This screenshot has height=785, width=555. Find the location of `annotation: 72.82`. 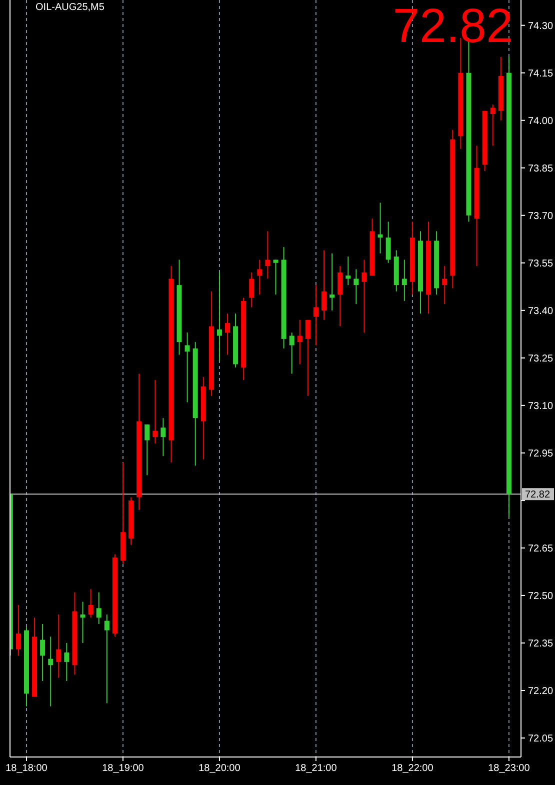

annotation: 72.82 is located at coordinates (452, 26).